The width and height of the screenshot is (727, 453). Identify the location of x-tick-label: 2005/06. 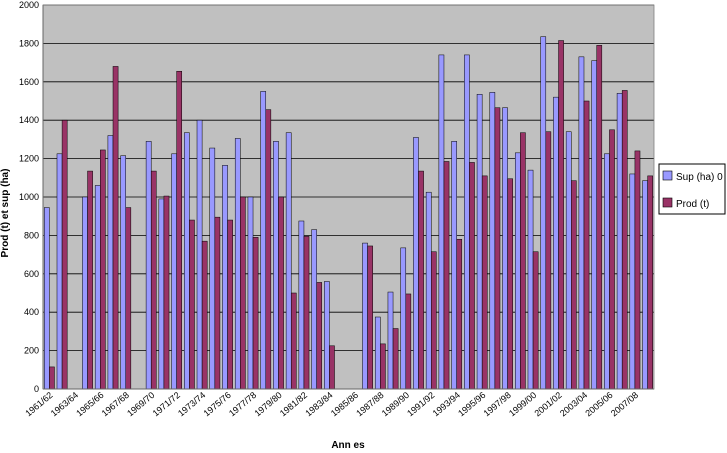
(598, 404).